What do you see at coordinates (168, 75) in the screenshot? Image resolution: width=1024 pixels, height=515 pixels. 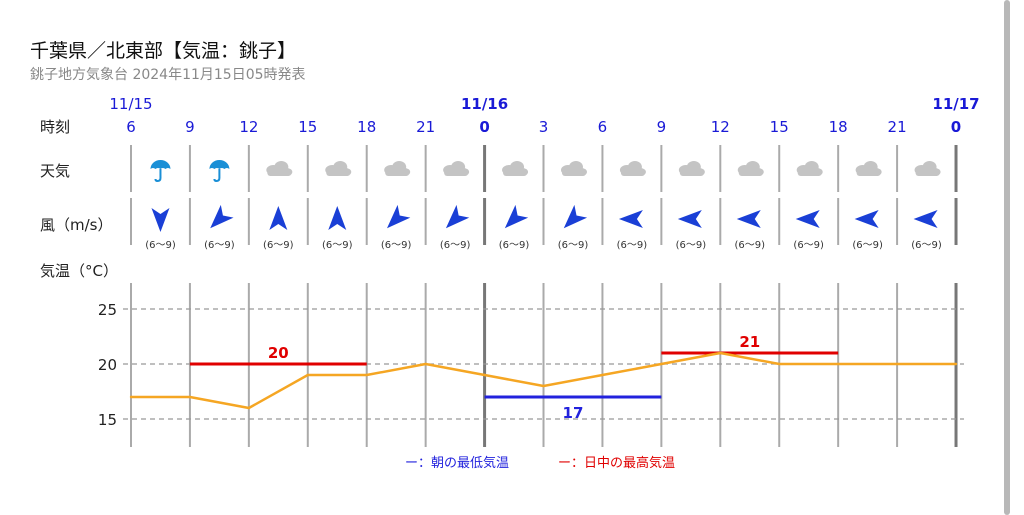 I see `page-subtitle: 銚子地方気象台 2024年11月15日05時発表` at bounding box center [168, 75].